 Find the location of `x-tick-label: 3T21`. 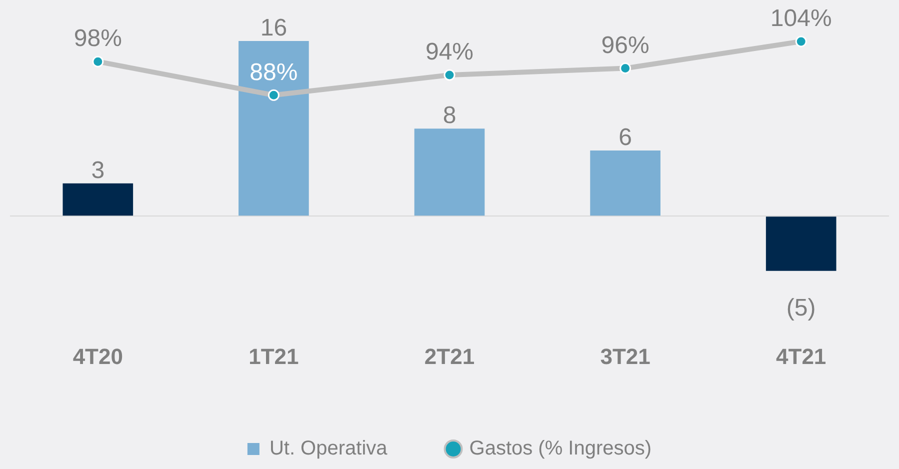

x-tick-label: 3T21 is located at coordinates (625, 356).